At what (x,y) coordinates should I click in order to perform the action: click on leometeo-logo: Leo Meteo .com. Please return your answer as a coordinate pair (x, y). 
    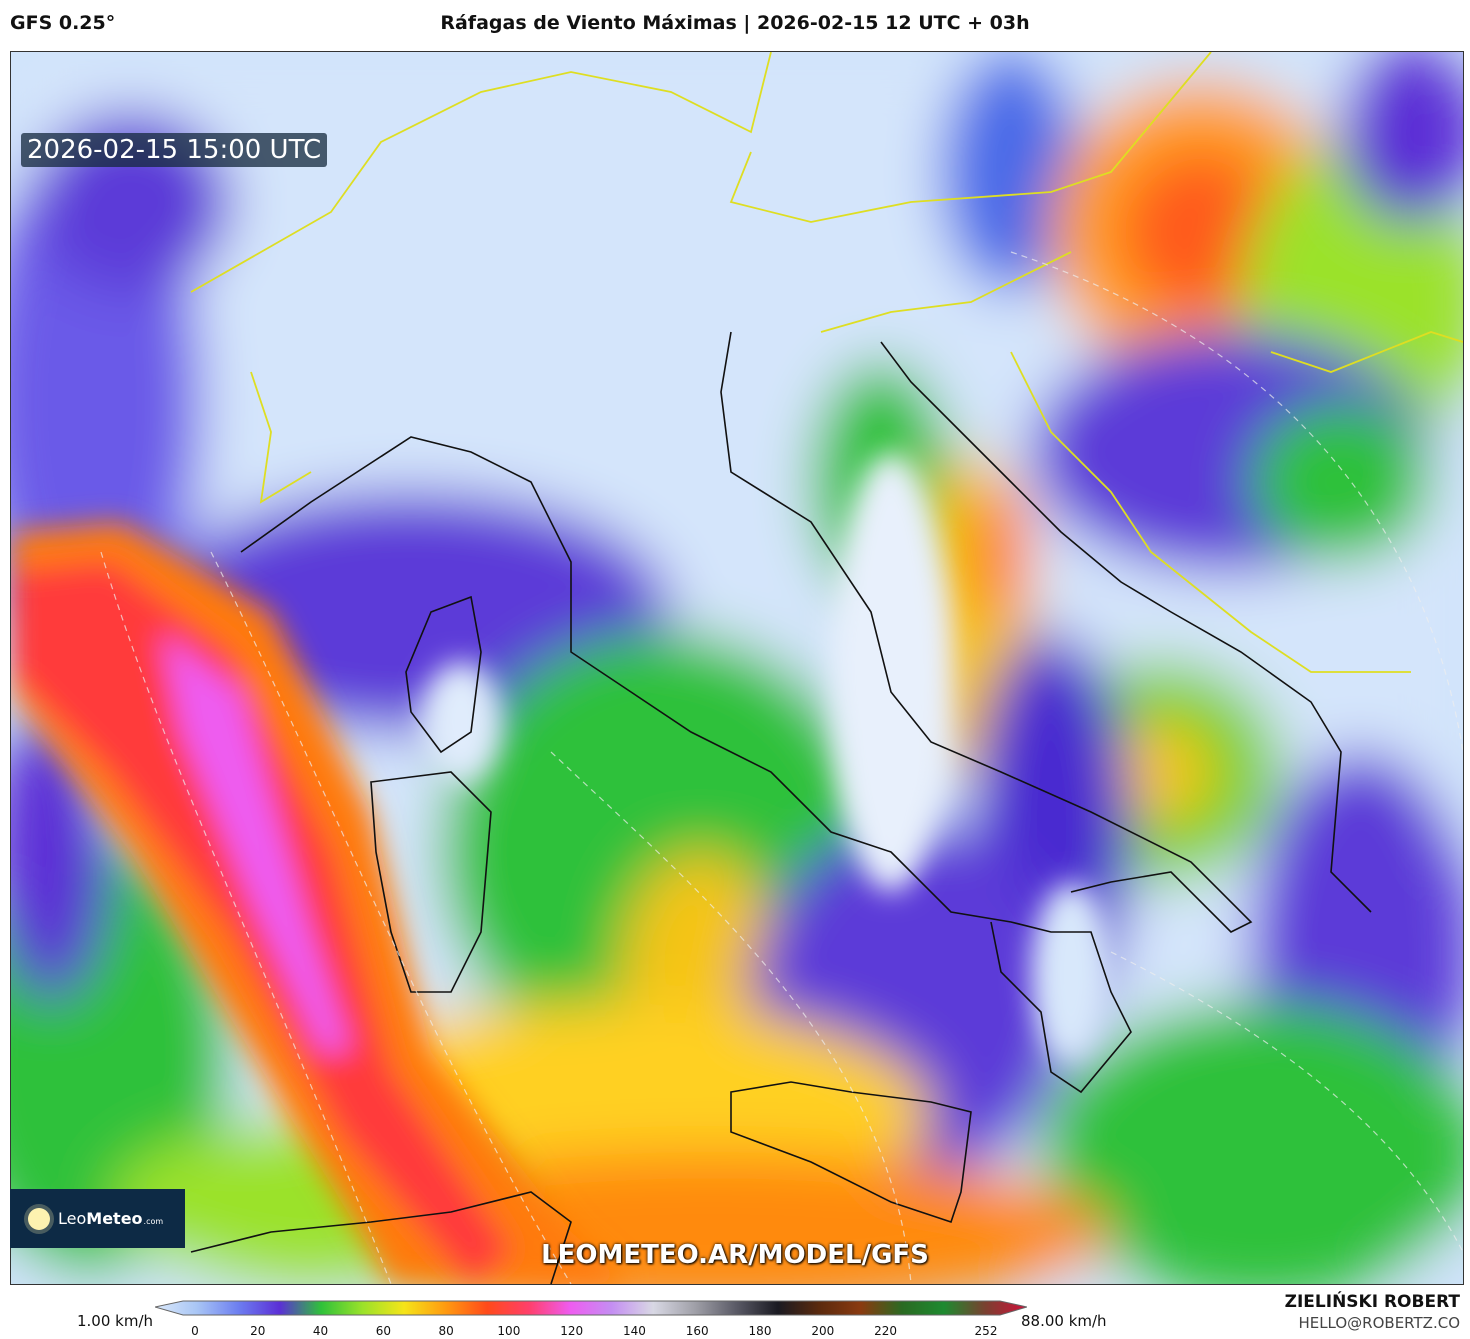
    Looking at the image, I should click on (97, 1218).